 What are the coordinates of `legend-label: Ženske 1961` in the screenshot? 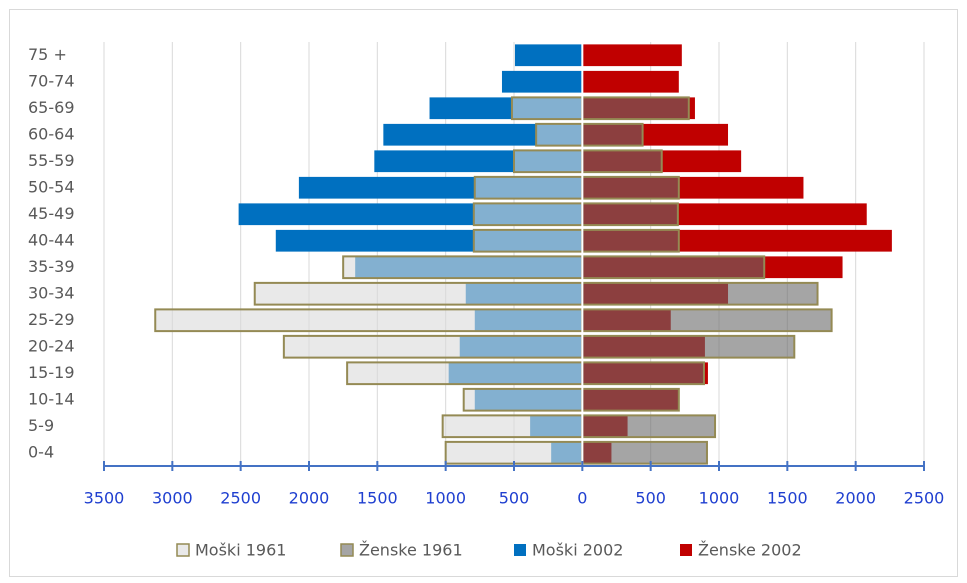 It's located at (411, 550).